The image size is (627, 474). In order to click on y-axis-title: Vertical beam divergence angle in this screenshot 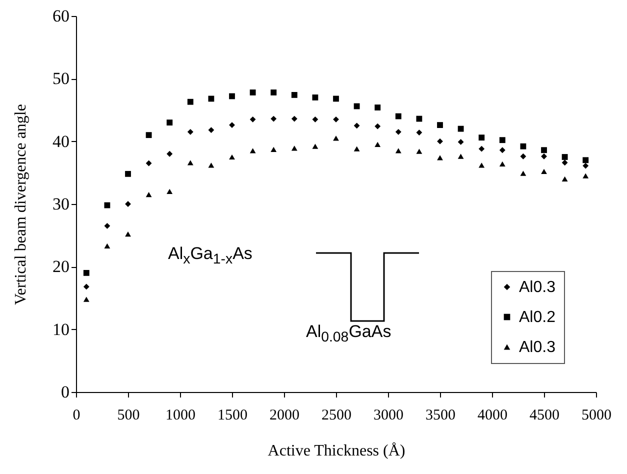, I will do `click(21, 204)`.